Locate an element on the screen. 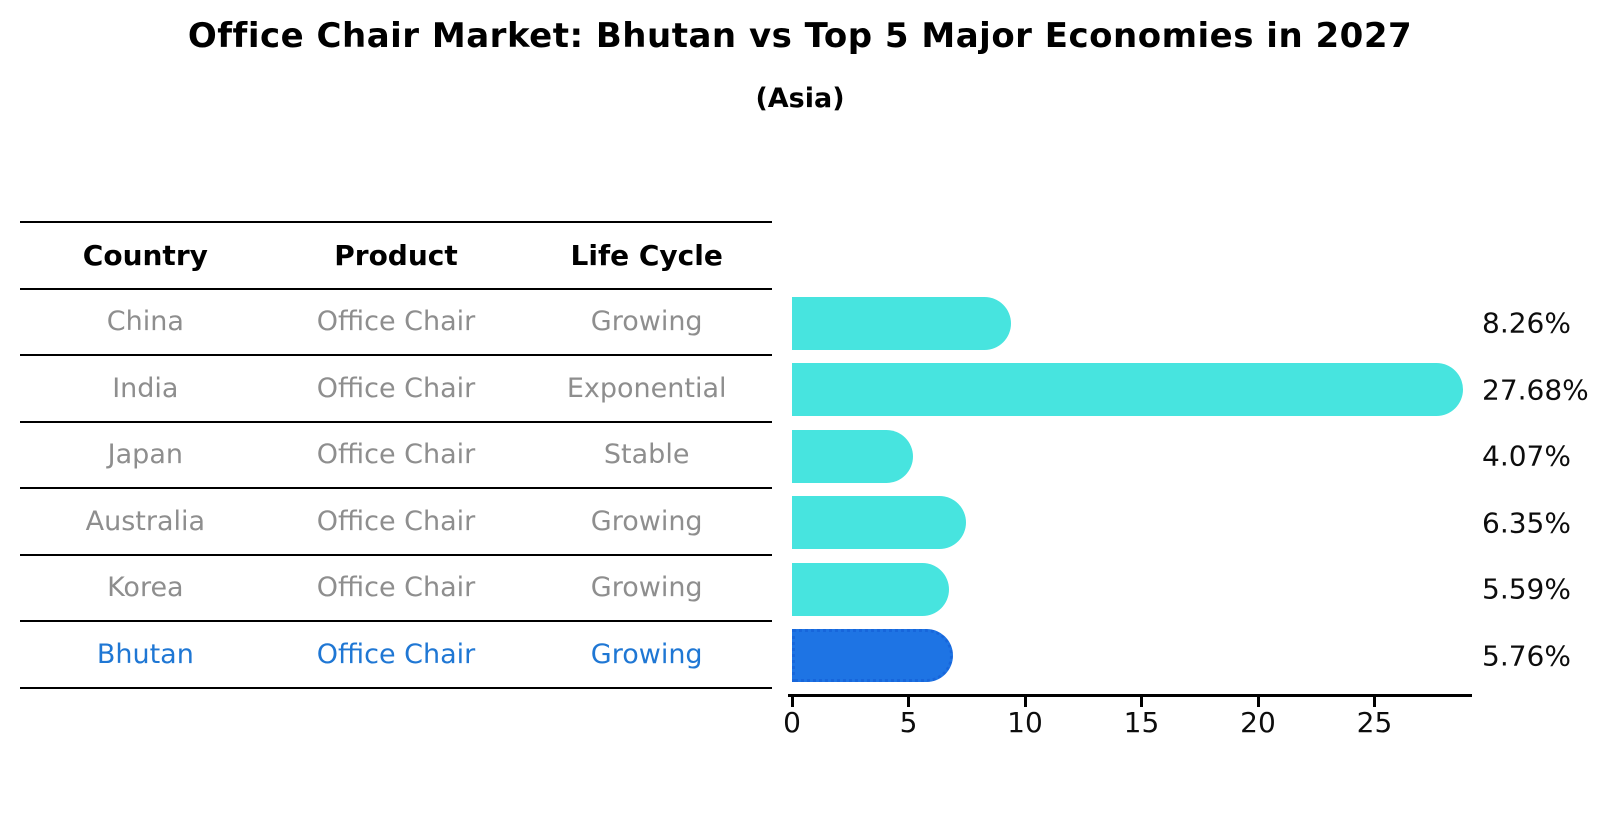 The height and width of the screenshot is (823, 1604). x-axis-tick-label: 0 is located at coordinates (792, 722).